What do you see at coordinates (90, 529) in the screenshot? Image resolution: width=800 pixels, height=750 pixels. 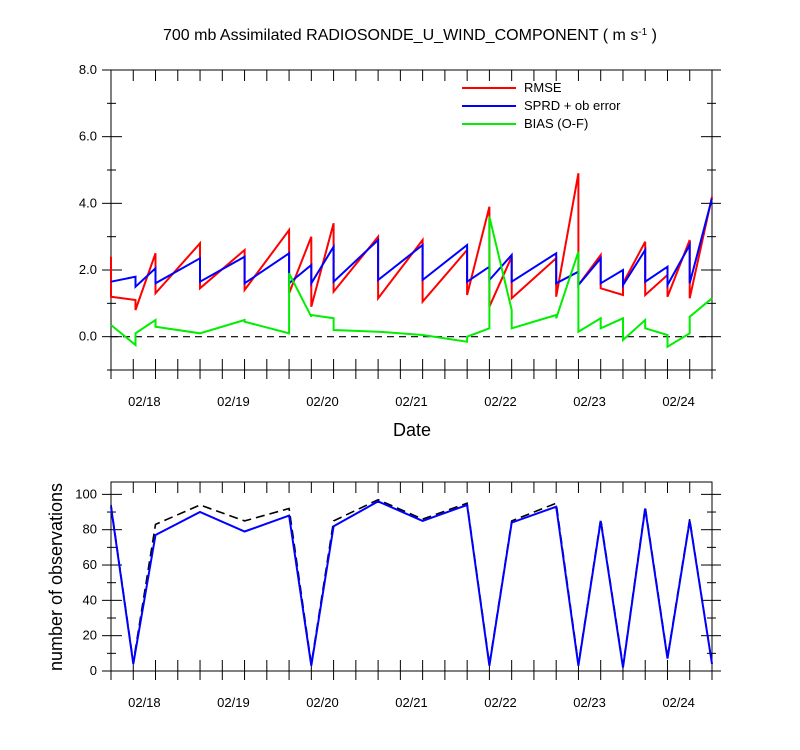 I see `y-tick-label: 80` at bounding box center [90, 529].